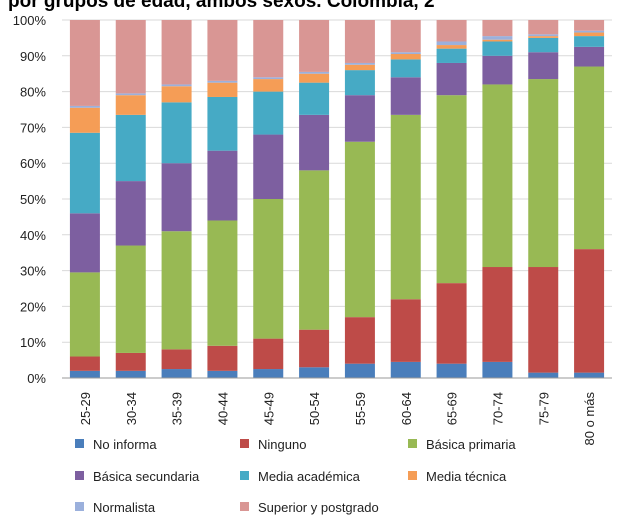 This screenshot has width=617, height=515. I want to click on legend-label: Media técnica, so click(466, 476).